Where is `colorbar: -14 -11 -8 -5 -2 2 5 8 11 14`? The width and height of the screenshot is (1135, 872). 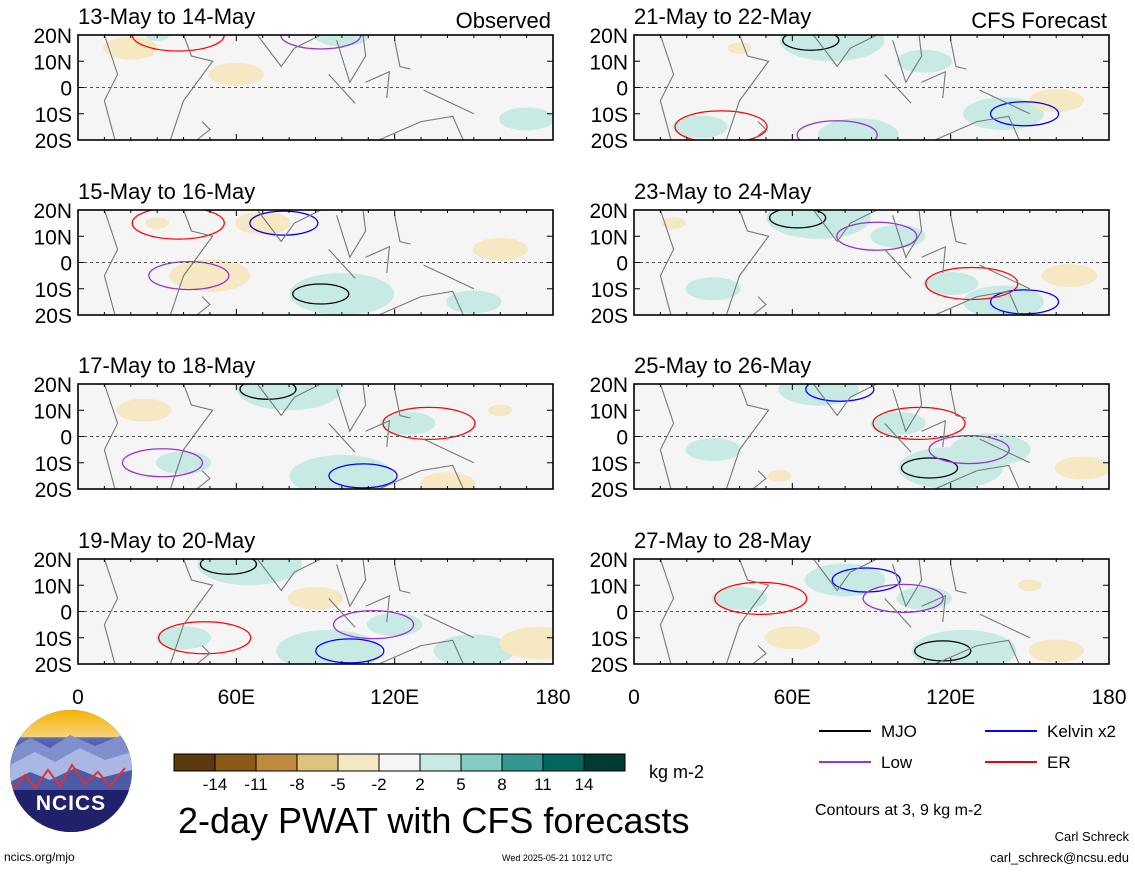 colorbar: -14 -11 -8 -5 -2 2 5 8 11 14 is located at coordinates (399, 773).